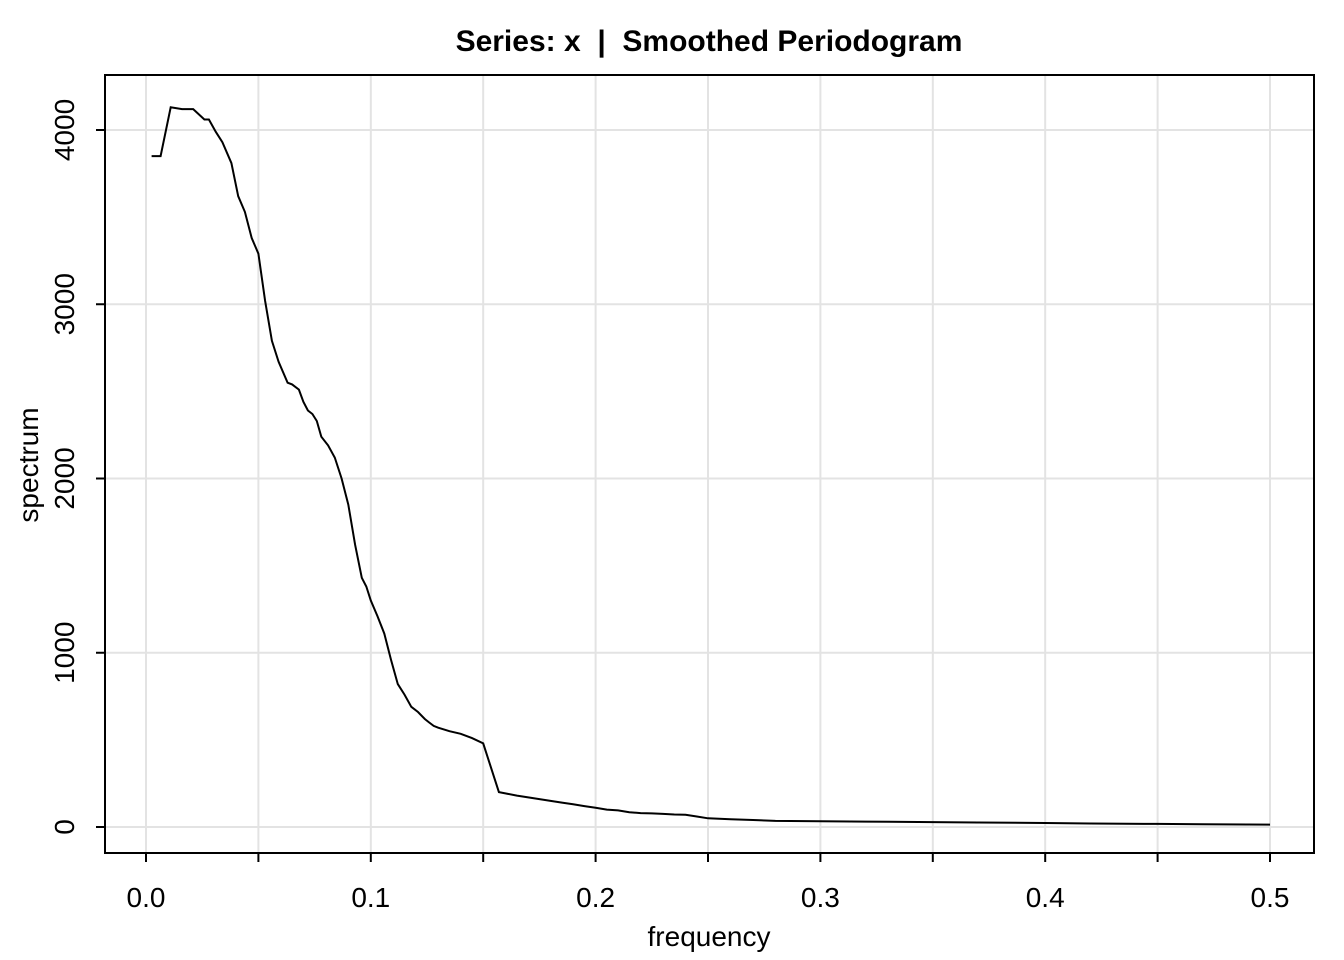 Image resolution: width=1344 pixels, height=960 pixels. I want to click on x-tick-label: 0.5, so click(1270, 897).